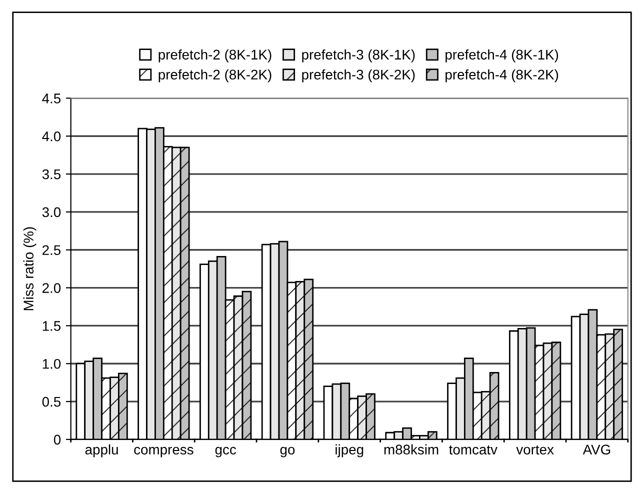 The width and height of the screenshot is (644, 491). Describe the element at coordinates (51, 363) in the screenshot. I see `y-tick-label: 1.0` at that location.